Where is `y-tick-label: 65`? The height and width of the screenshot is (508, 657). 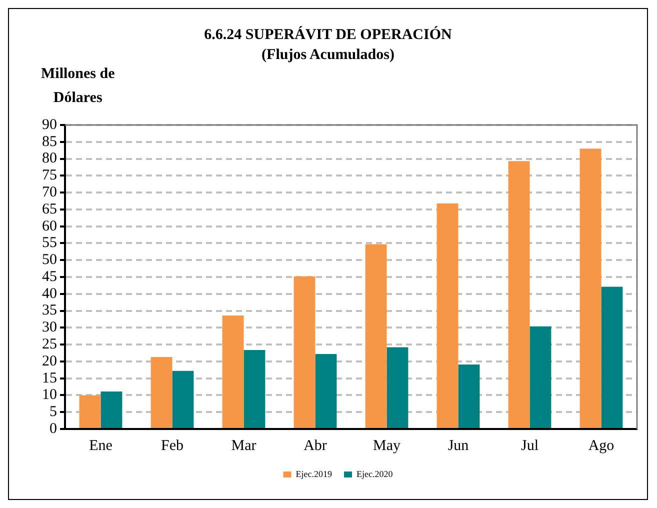 y-tick-label: 65 is located at coordinates (49, 209).